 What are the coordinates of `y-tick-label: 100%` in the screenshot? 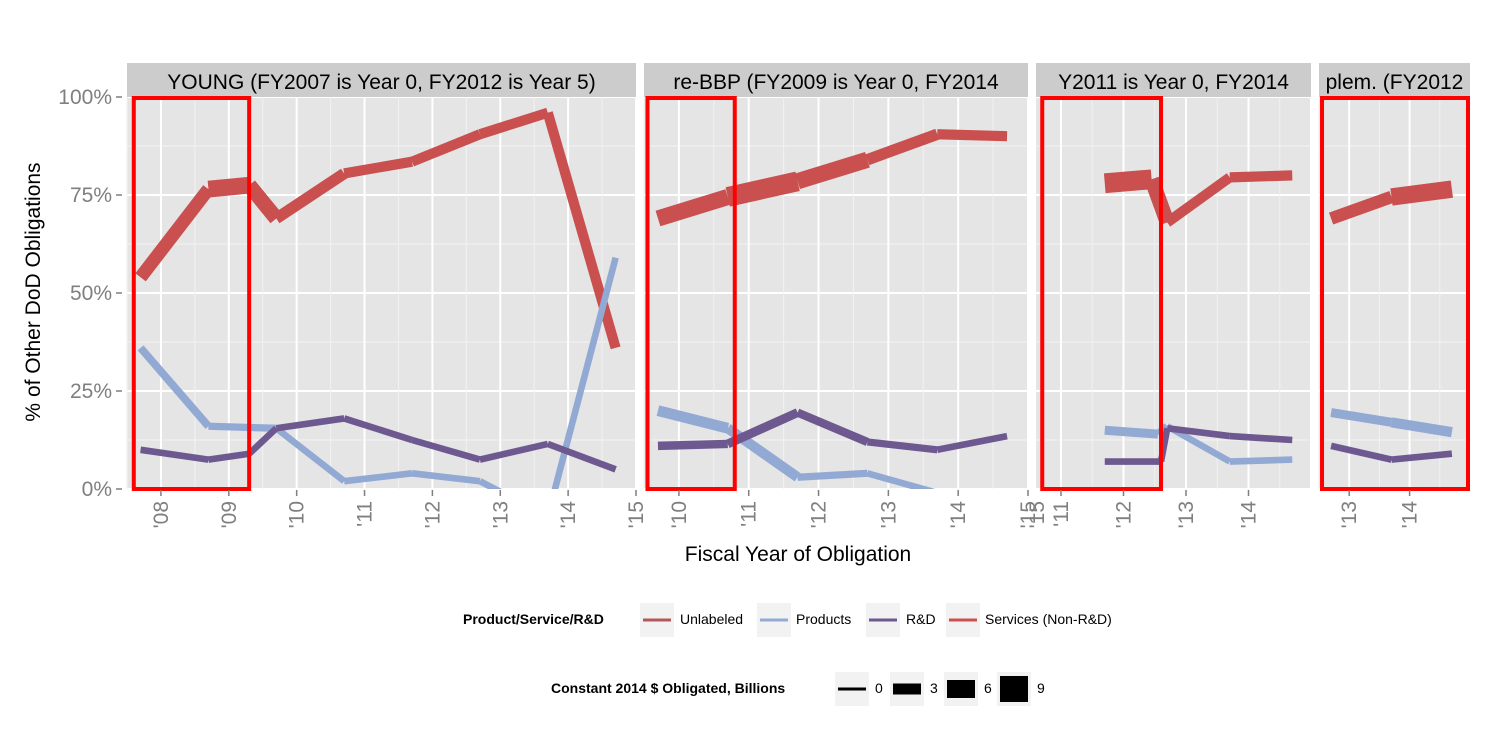 It's located at (85, 97).